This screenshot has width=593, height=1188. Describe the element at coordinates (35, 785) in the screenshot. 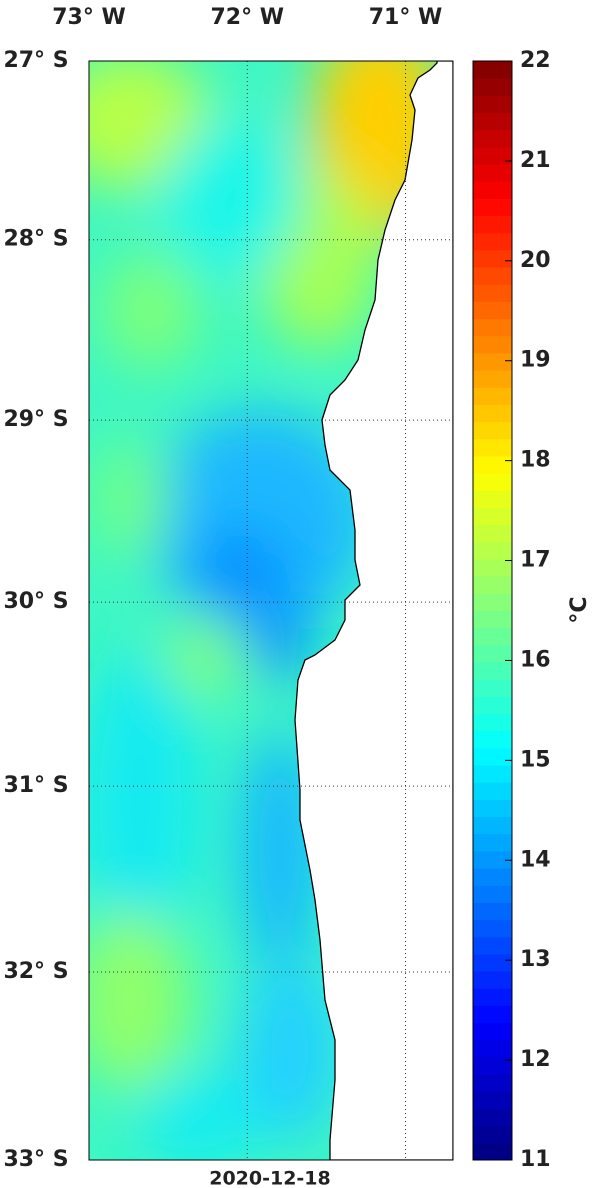

I see `lat-tick-label: 31° S` at that location.